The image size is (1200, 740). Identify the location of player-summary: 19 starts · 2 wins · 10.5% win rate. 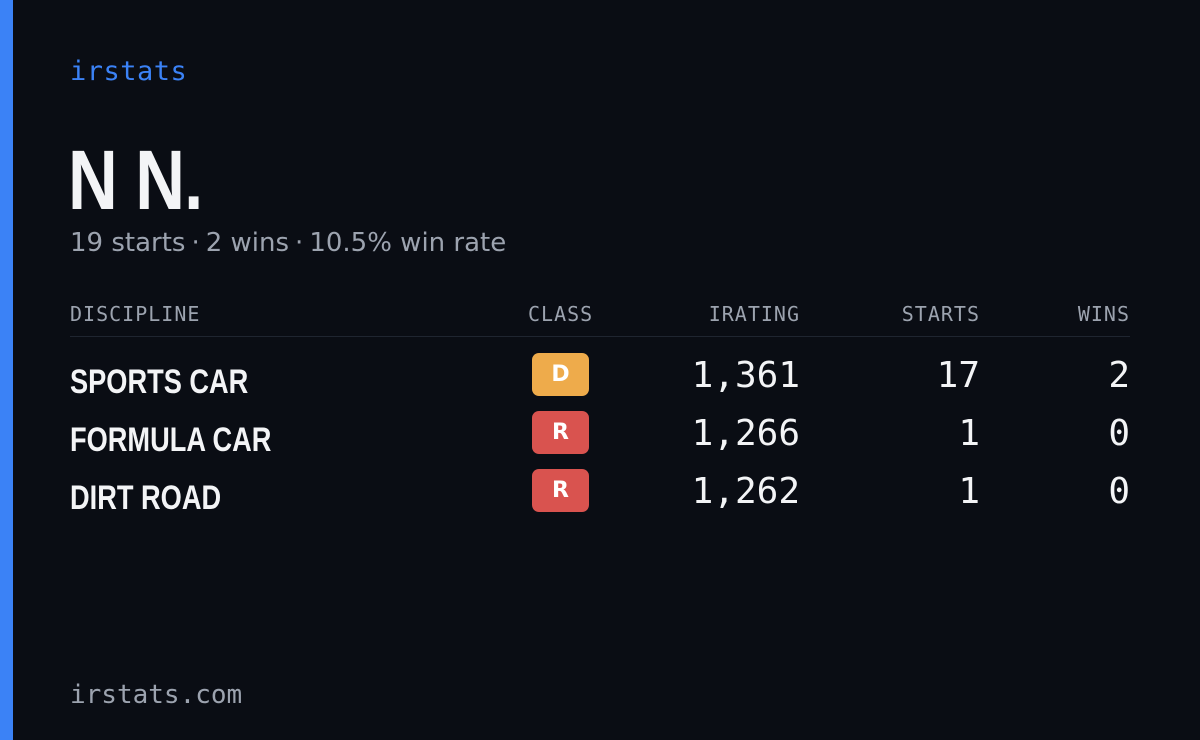
(288, 243).